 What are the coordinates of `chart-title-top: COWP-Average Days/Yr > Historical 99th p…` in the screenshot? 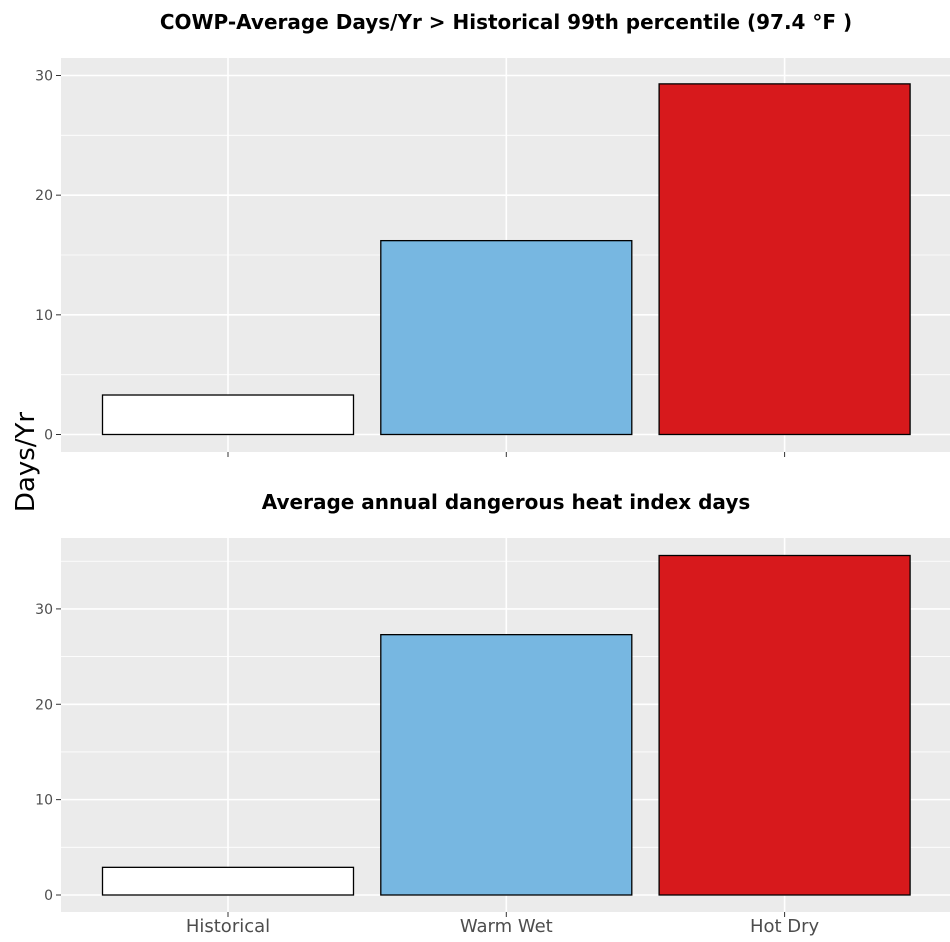 It's located at (506, 22).